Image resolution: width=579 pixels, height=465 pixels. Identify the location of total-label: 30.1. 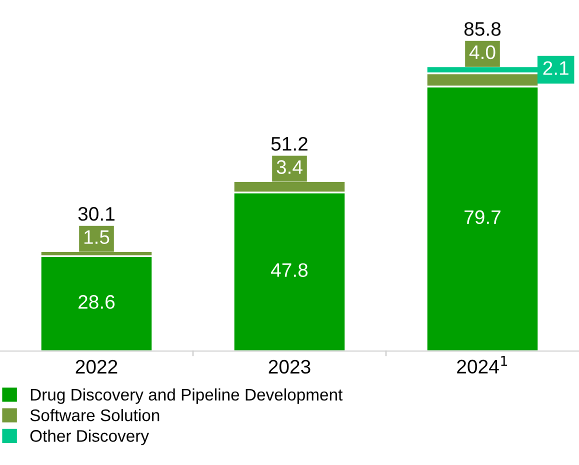
(96, 213).